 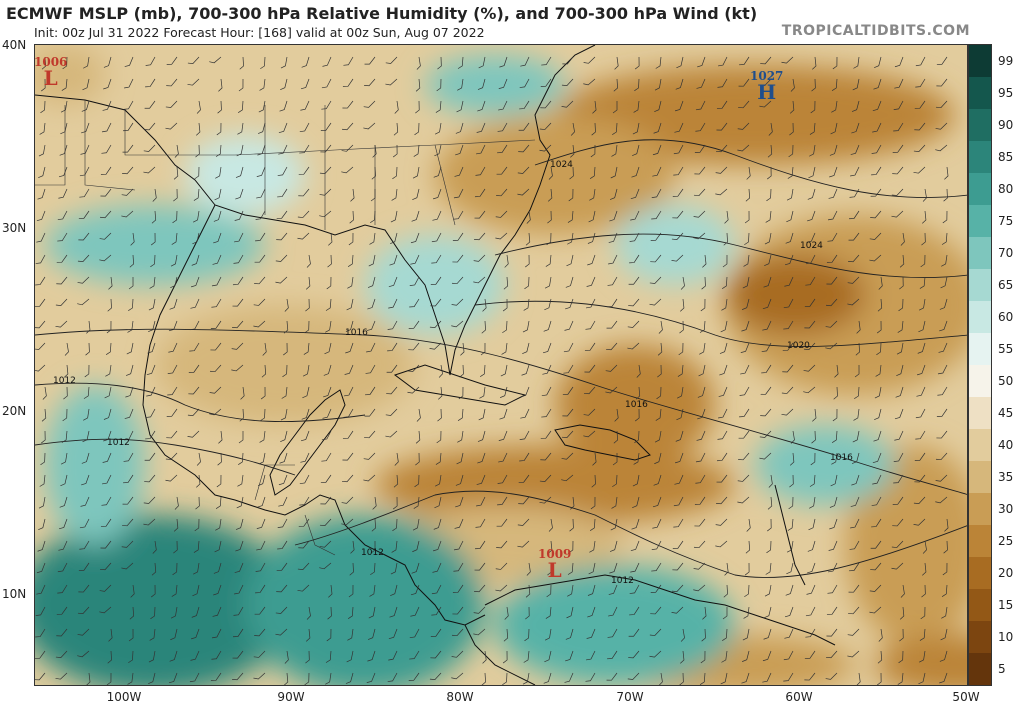 What do you see at coordinates (798, 346) in the screenshot?
I see `isobar-label: 1020` at bounding box center [798, 346].